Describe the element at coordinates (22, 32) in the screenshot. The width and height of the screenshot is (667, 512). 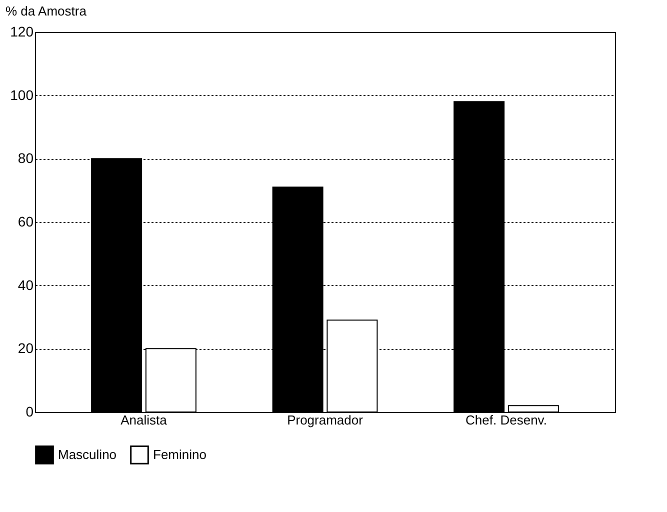
I see `y-tick-label: 120` at that location.